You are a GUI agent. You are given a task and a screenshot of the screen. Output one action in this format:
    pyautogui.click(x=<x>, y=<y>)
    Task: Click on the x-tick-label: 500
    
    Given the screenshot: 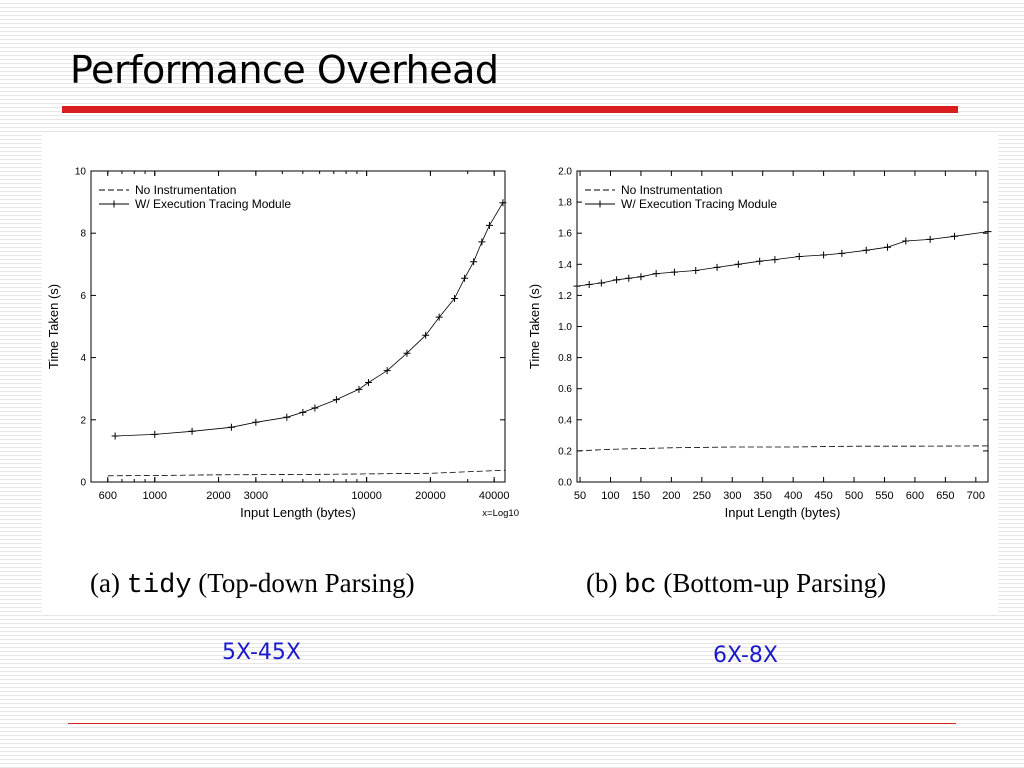 What is the action you would take?
    pyautogui.click(x=854, y=496)
    